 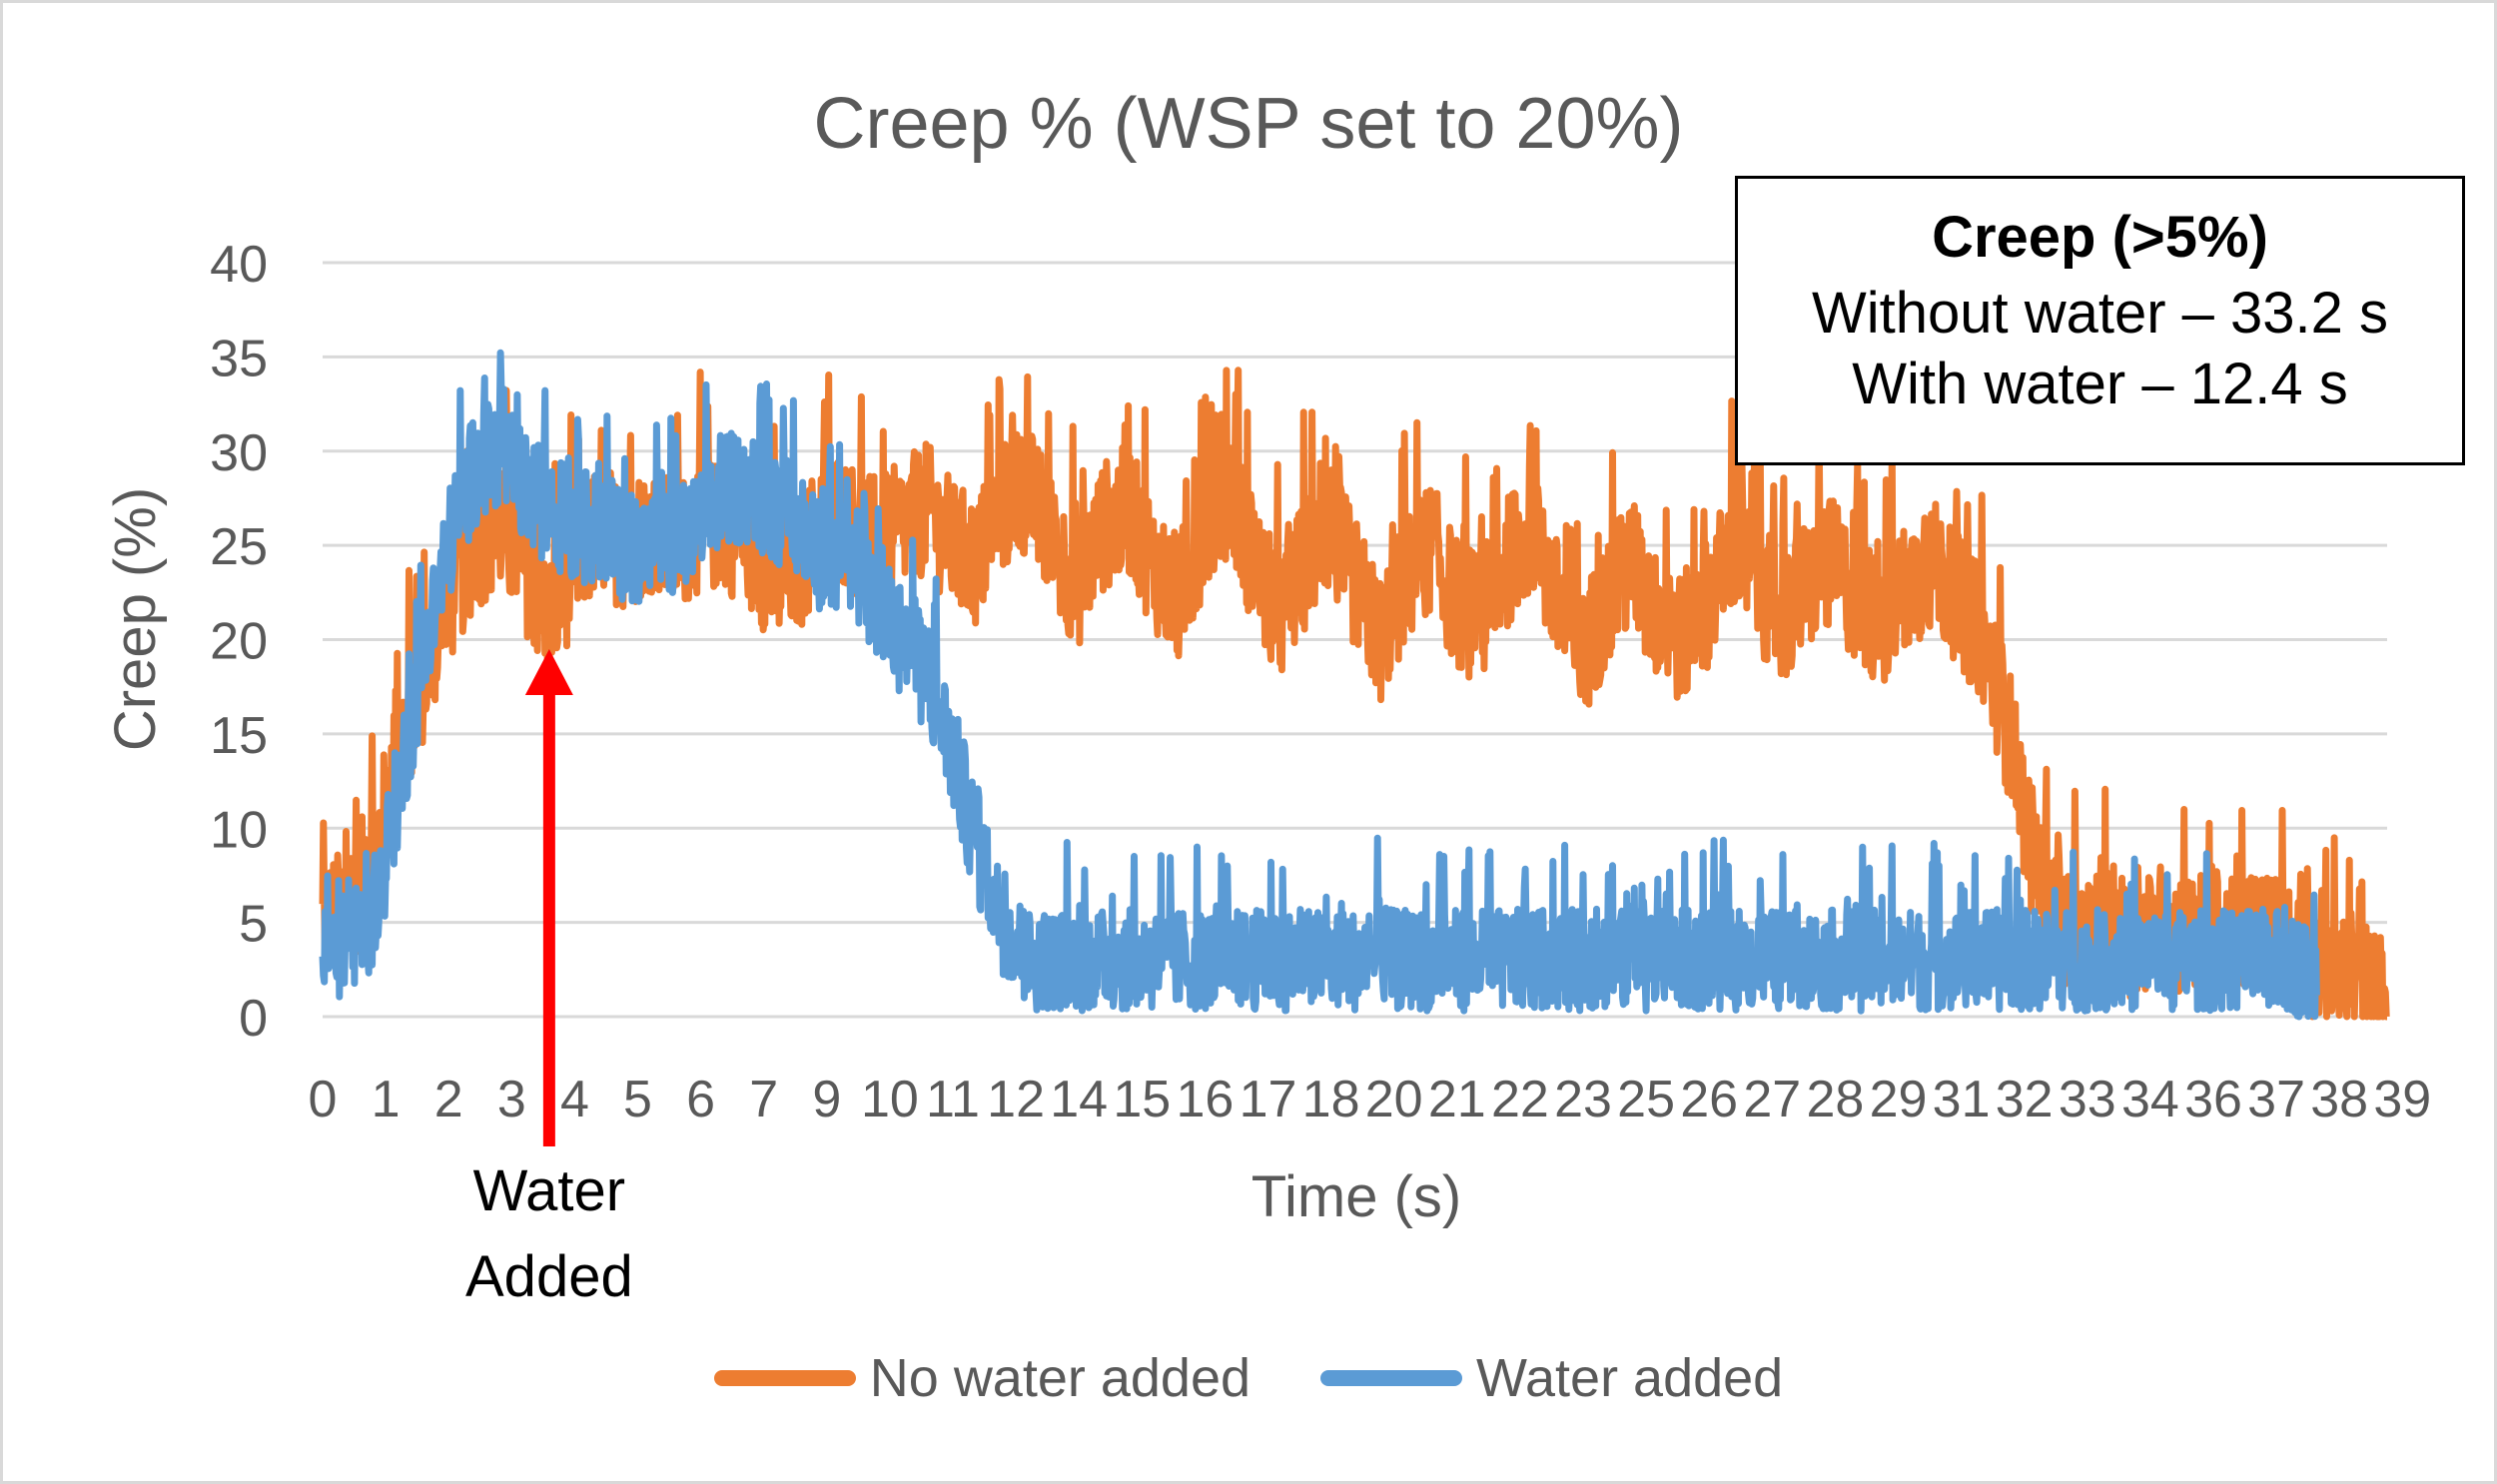 What do you see at coordinates (2150, 1099) in the screenshot?
I see `x-tick-label: 34` at bounding box center [2150, 1099].